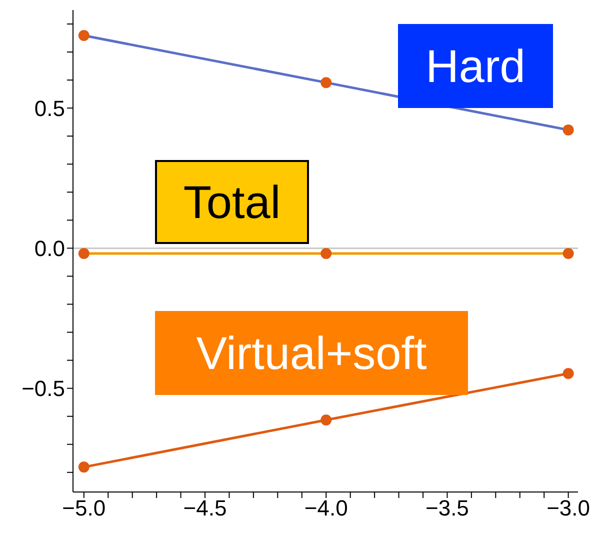 This screenshot has height=539, width=592. Describe the element at coordinates (568, 508) in the screenshot. I see `x-tick-label: −3.0` at that location.